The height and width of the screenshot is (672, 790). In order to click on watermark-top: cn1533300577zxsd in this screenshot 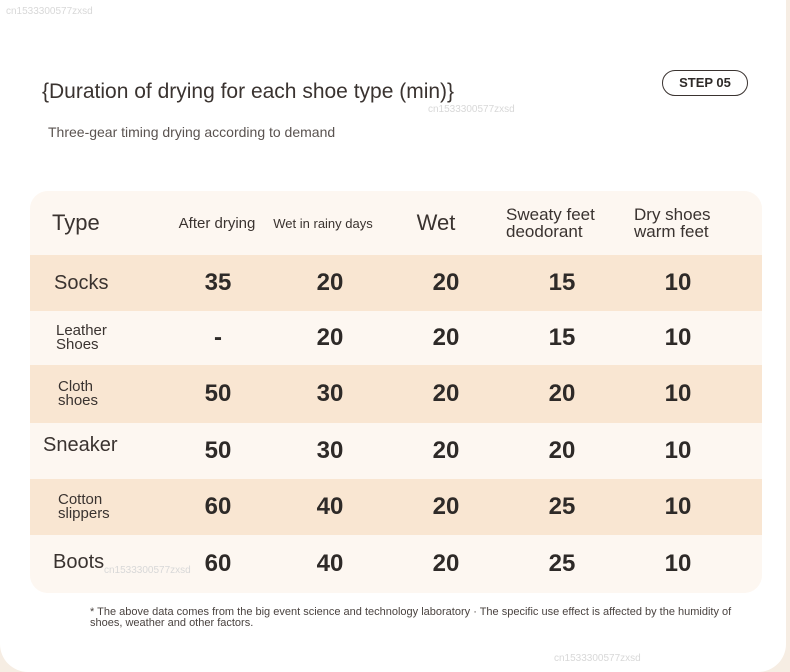, I will do `click(49, 11)`.